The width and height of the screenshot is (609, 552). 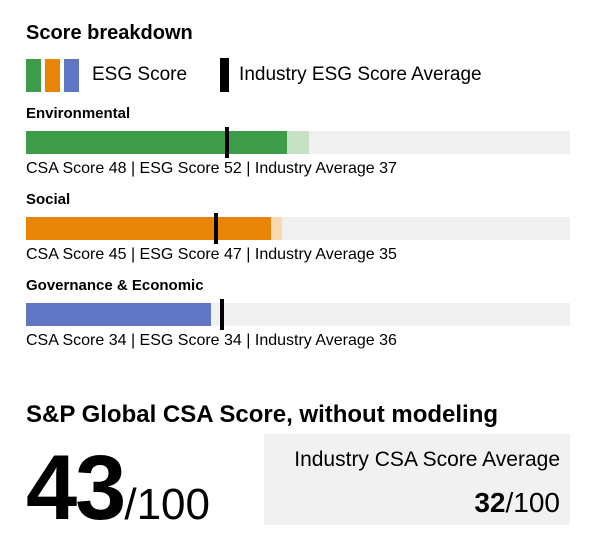 I want to click on industry-average-box: Industry CSA Score Average 32/100, so click(x=417, y=479).